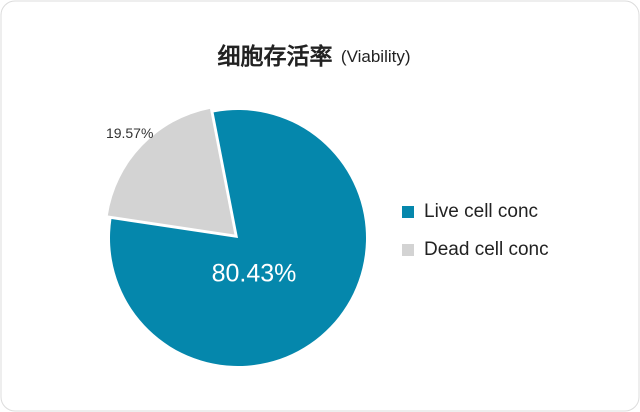  Describe the element at coordinates (376, 56) in the screenshot. I see `chart-subtitle: (Viability)` at that location.